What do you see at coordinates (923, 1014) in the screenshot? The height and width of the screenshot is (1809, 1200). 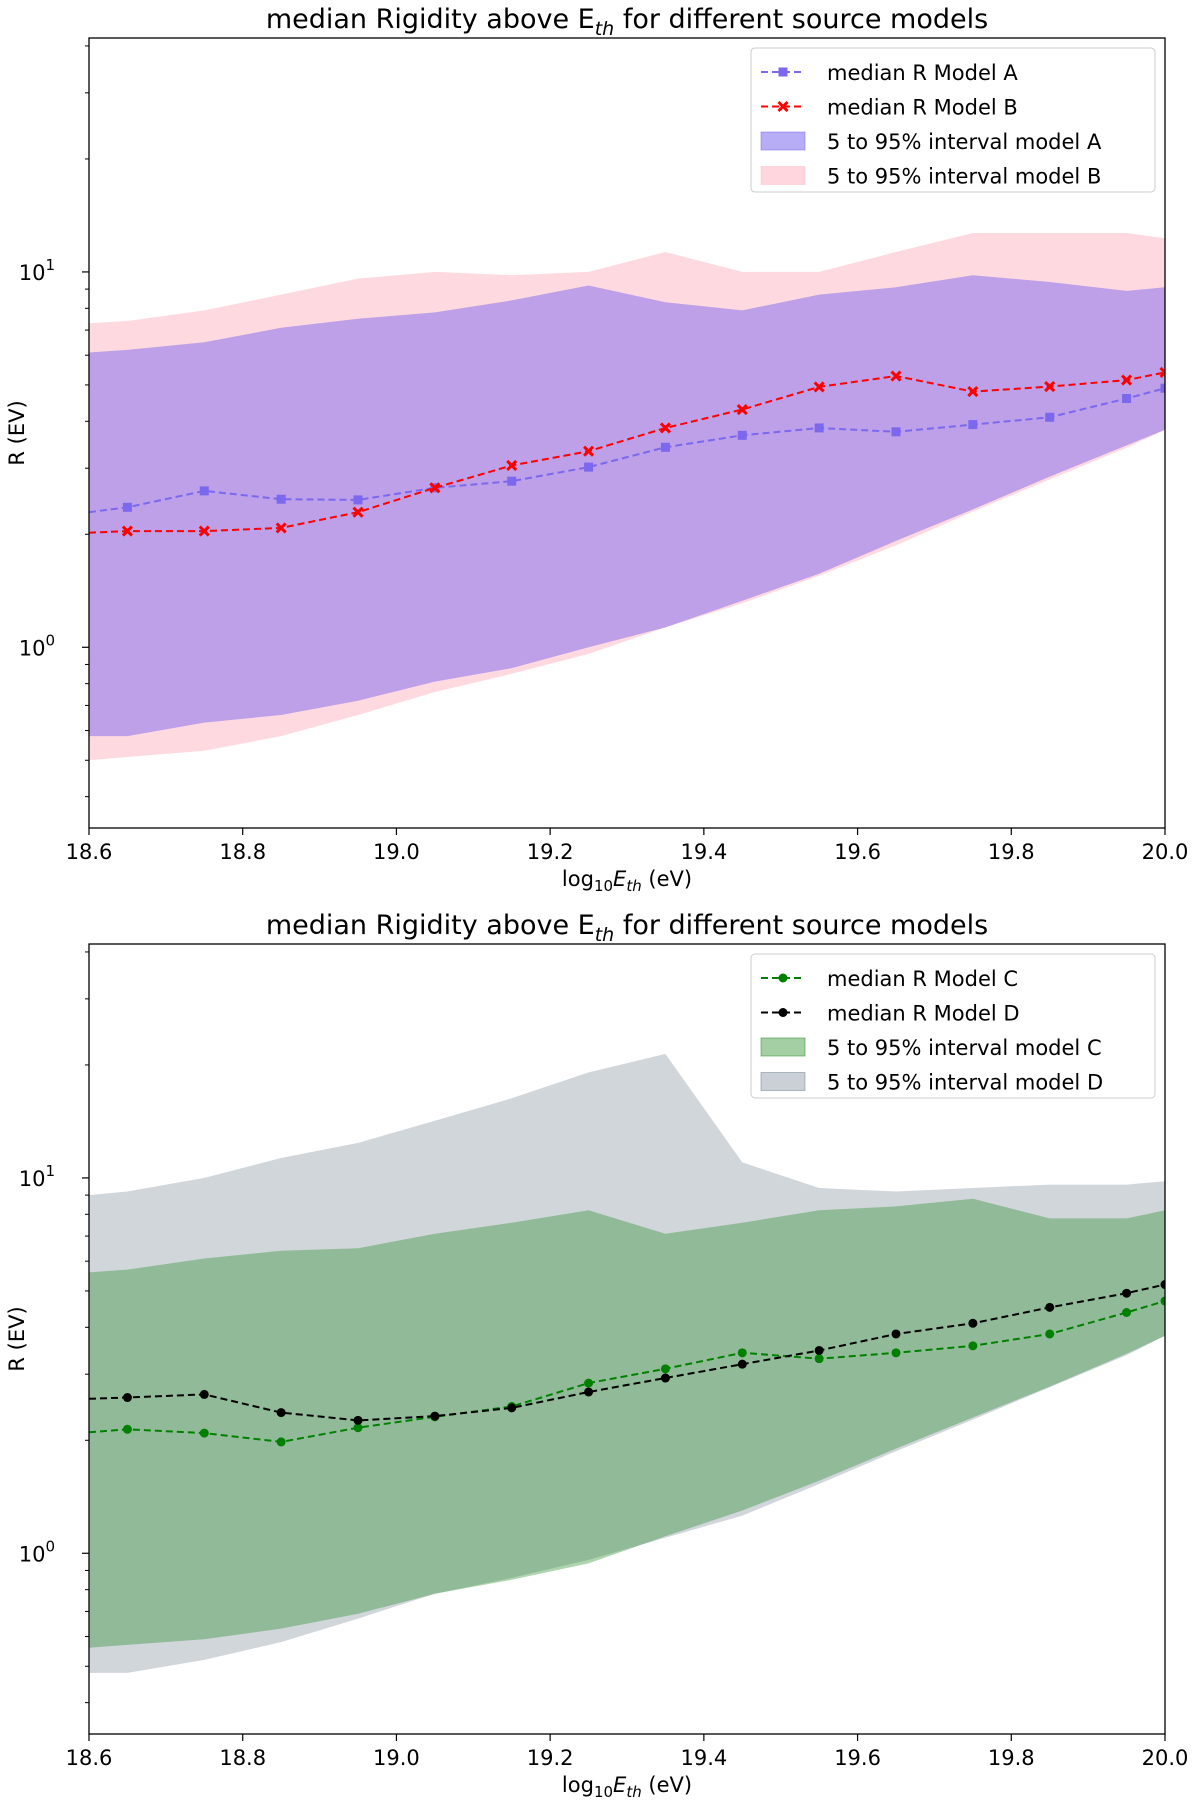 I see `legend-label: median R Model D` at bounding box center [923, 1014].